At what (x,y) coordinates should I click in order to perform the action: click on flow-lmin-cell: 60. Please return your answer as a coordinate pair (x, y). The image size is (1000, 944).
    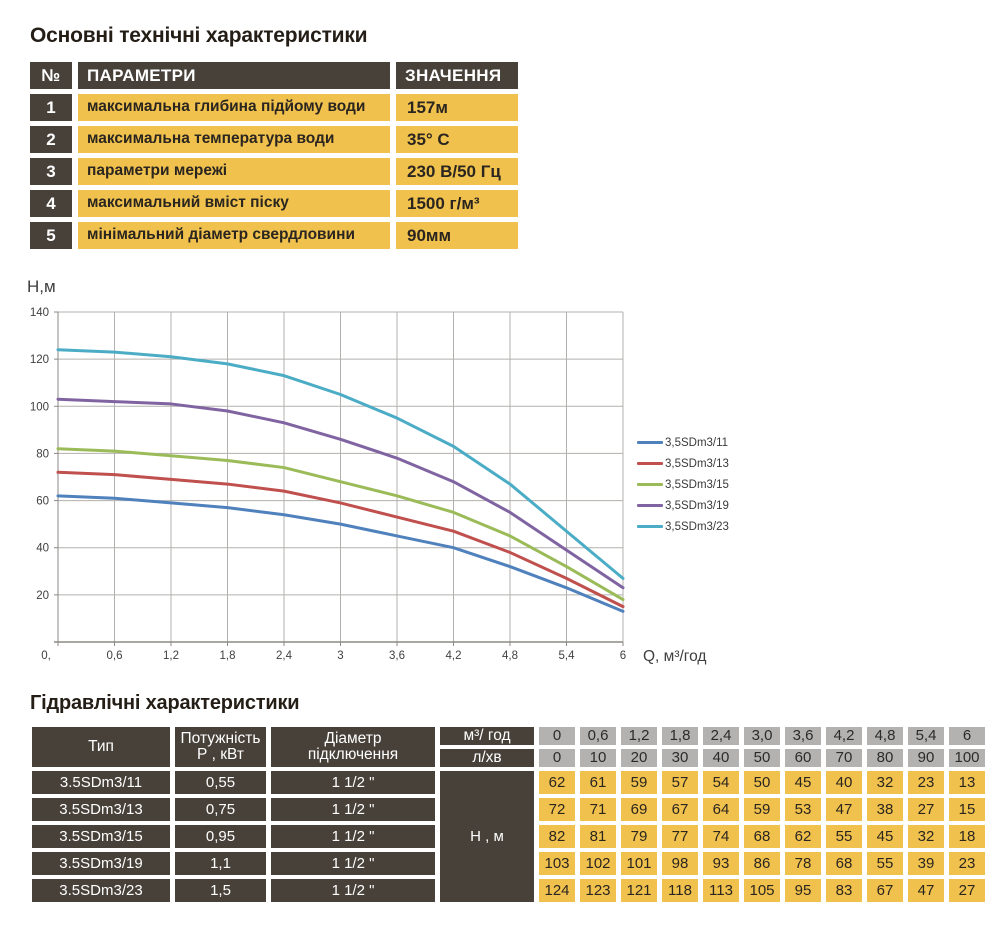
    Looking at the image, I should click on (803, 758).